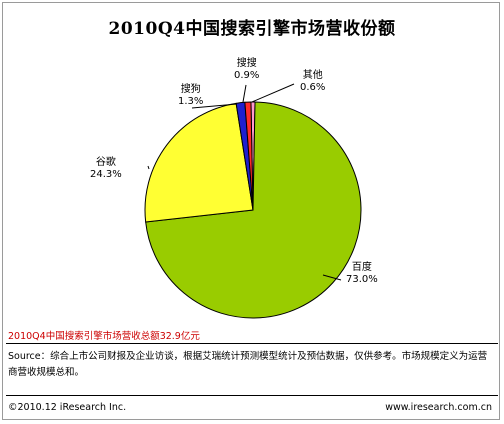  Describe the element at coordinates (252, 343) in the screenshot. I see `divider-top` at that location.